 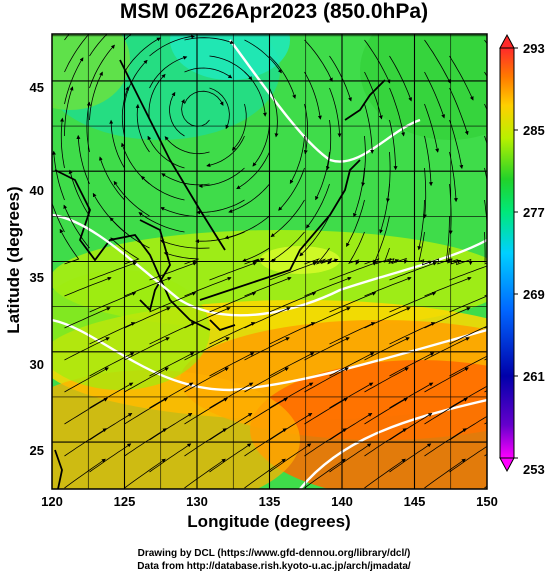 What do you see at coordinates (37, 269) in the screenshot?
I see `y-tick-labels: 25 30 35 40 45` at bounding box center [37, 269].